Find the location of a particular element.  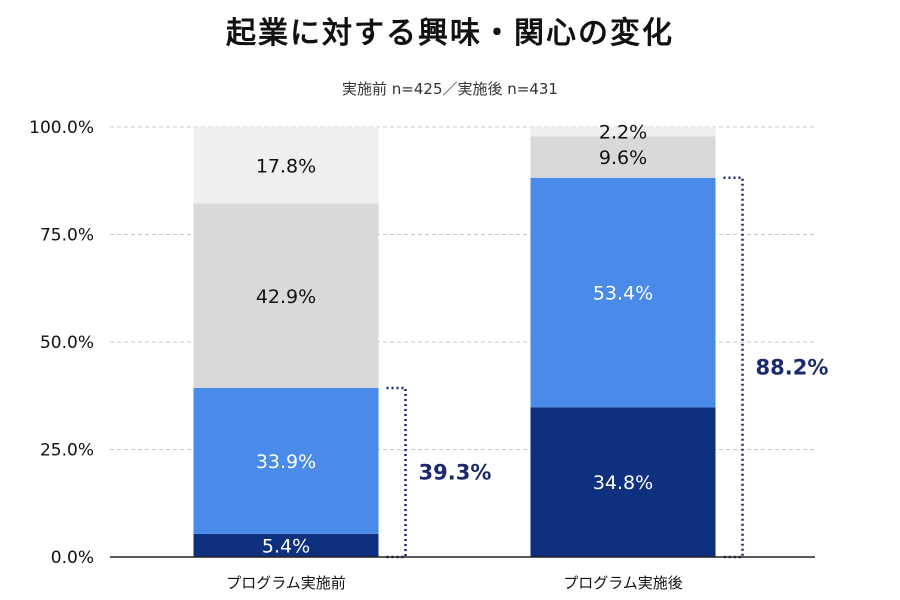

data-label: 9.6% is located at coordinates (623, 158).